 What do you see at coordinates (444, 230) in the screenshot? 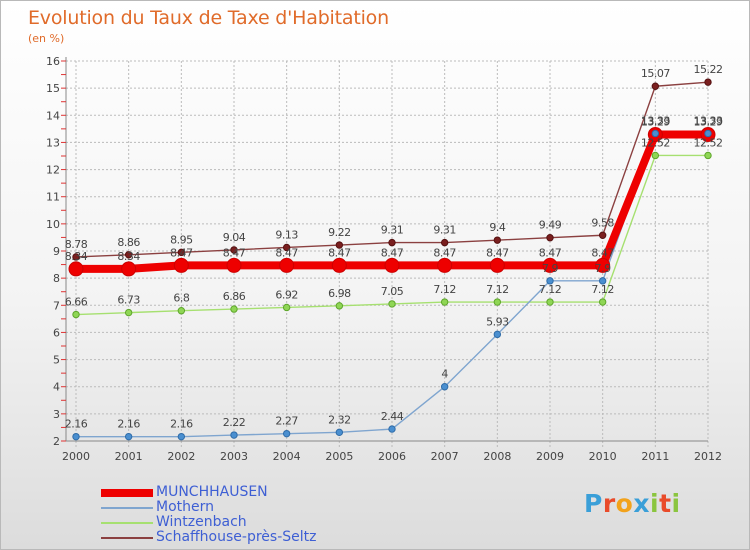
I see `data-label: 9.31` at bounding box center [444, 230].